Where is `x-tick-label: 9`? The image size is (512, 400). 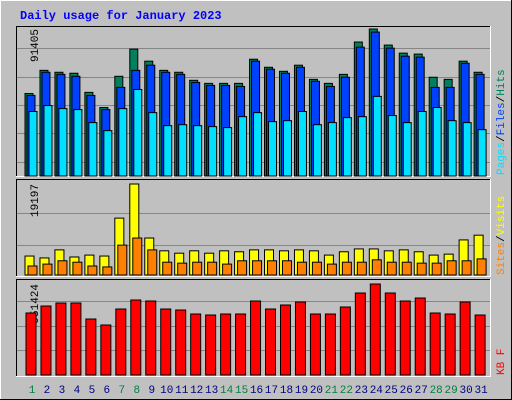
x-tick-label: 9 is located at coordinates (151, 391).